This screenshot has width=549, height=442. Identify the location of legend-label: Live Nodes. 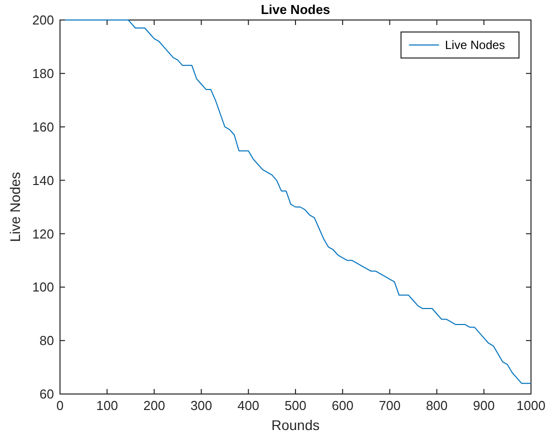
(475, 45).